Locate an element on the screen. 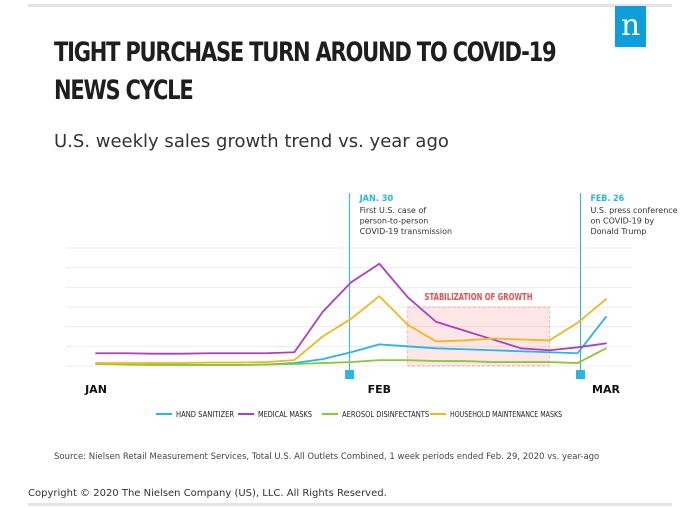 The width and height of the screenshot is (694, 508). annotation-text-line: First U.S. case of is located at coordinates (393, 210).